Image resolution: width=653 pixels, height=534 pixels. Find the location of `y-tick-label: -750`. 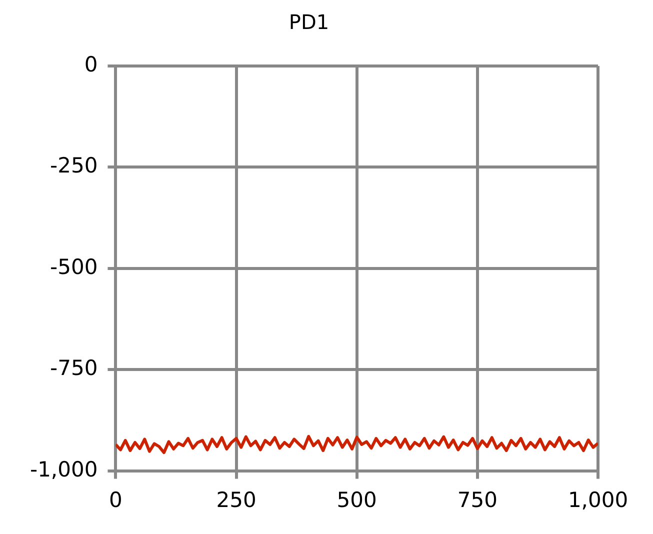

y-tick-label: -750 is located at coordinates (74, 368).